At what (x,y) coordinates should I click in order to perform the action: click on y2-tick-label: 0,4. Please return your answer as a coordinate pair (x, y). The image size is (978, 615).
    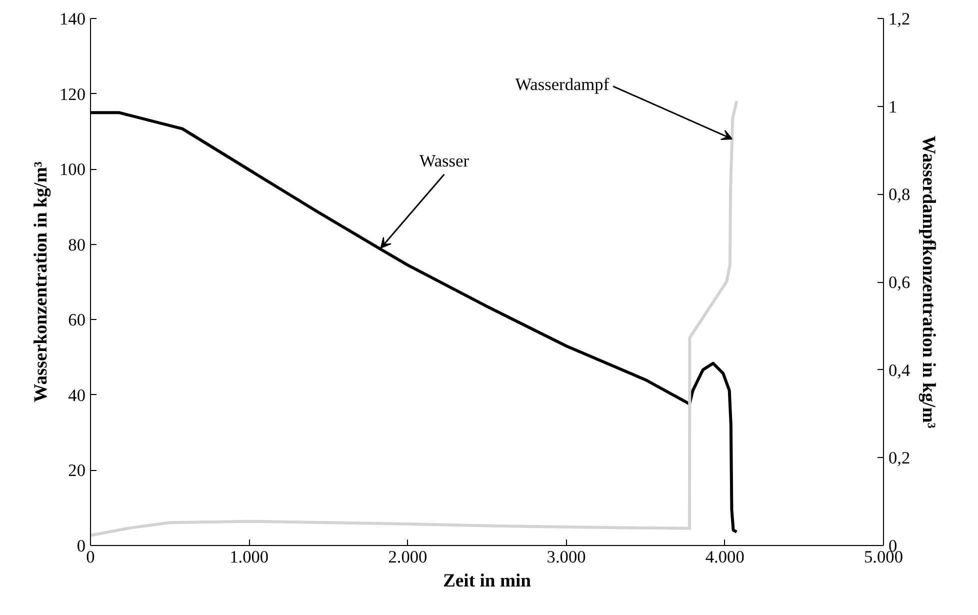
    Looking at the image, I should click on (899, 370).